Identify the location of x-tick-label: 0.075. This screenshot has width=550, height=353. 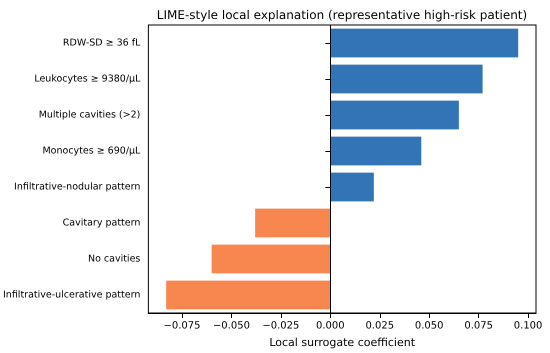
(478, 326).